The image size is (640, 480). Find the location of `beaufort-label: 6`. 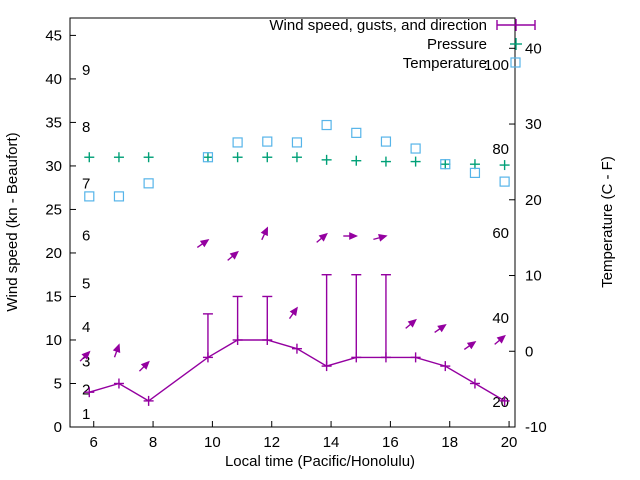

beaufort-label: 6 is located at coordinates (86, 236).